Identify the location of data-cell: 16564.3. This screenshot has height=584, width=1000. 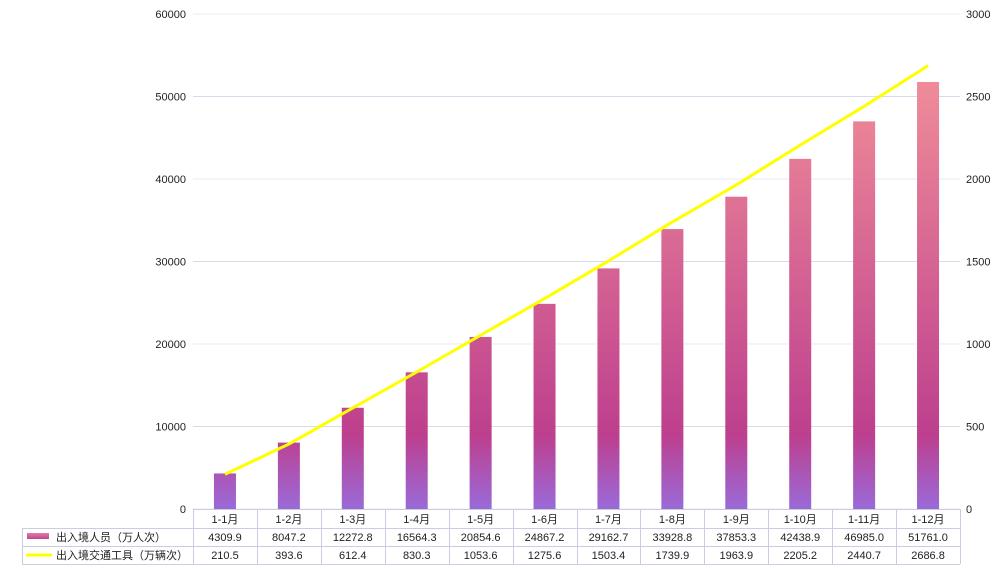
(417, 538).